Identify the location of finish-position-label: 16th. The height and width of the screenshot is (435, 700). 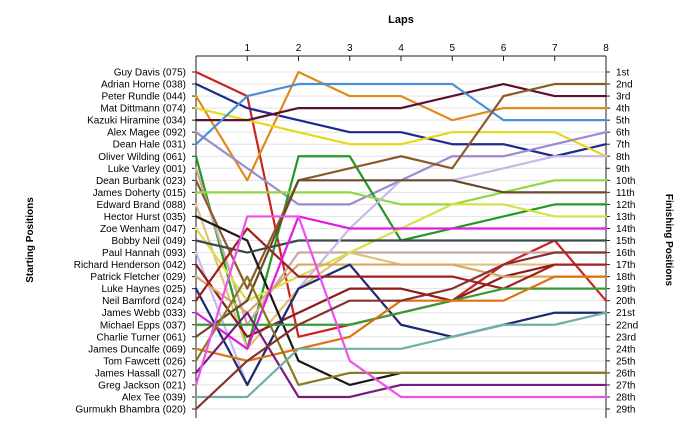
(625, 253).